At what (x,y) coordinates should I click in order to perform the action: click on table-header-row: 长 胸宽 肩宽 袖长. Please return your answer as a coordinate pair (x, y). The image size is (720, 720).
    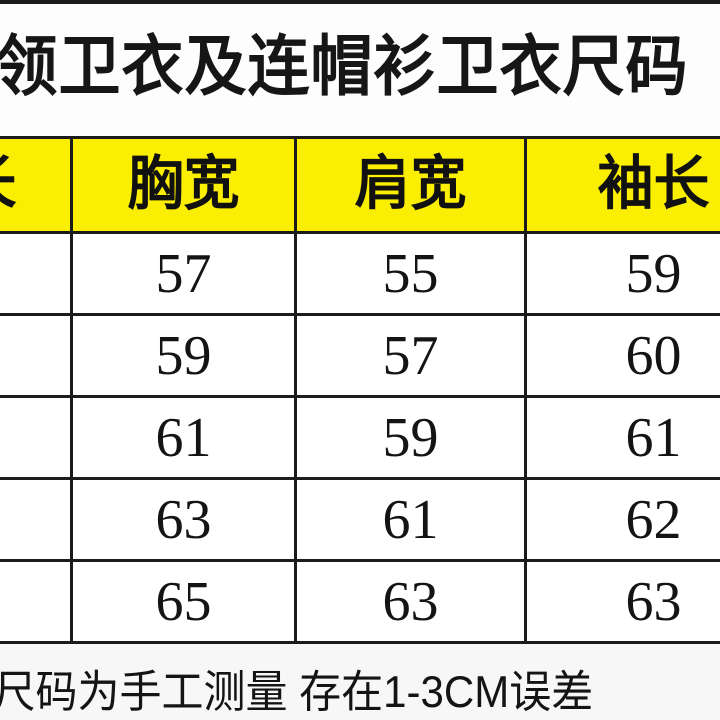
    Looking at the image, I should click on (360, 185).